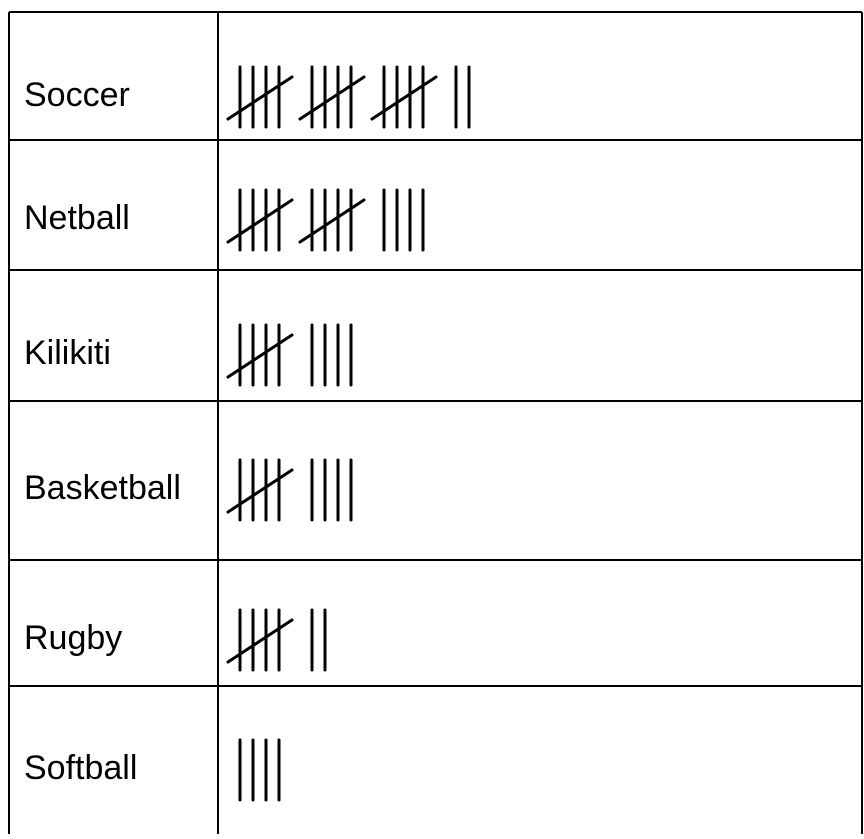  I want to click on sport-name: Soccer, so click(77, 95).